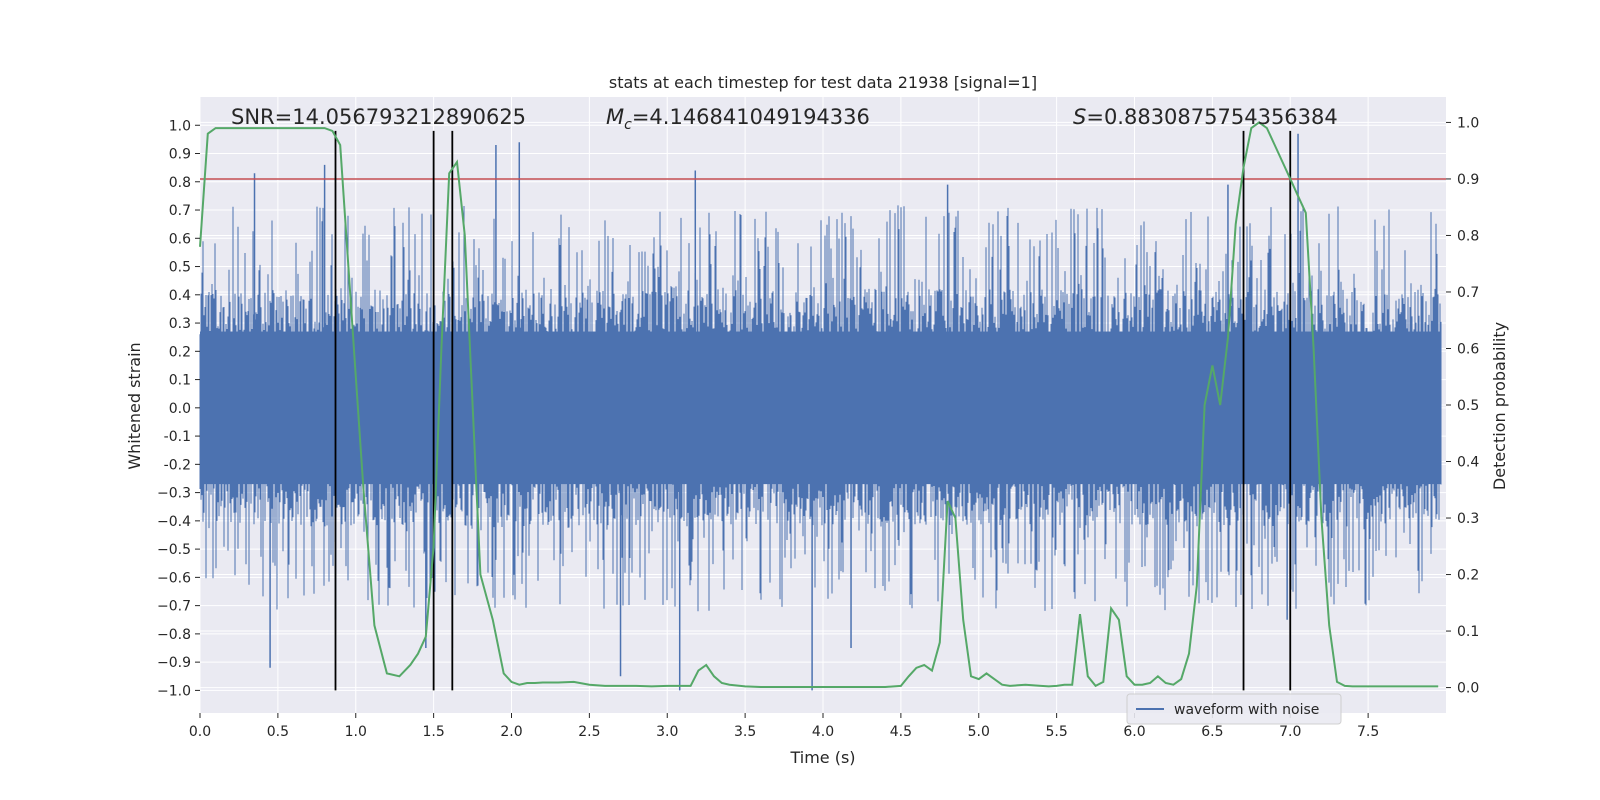  Describe the element at coordinates (177, 465) in the screenshot. I see `y-tick-label: -0.2` at that location.